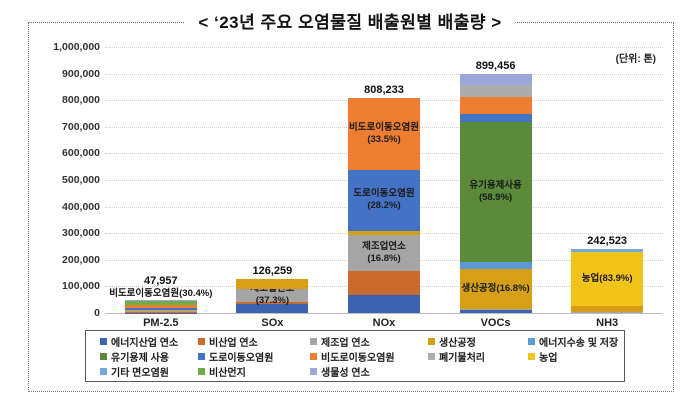 The width and height of the screenshot is (700, 401). I want to click on unit-label: (단위: 톤), so click(635, 59).